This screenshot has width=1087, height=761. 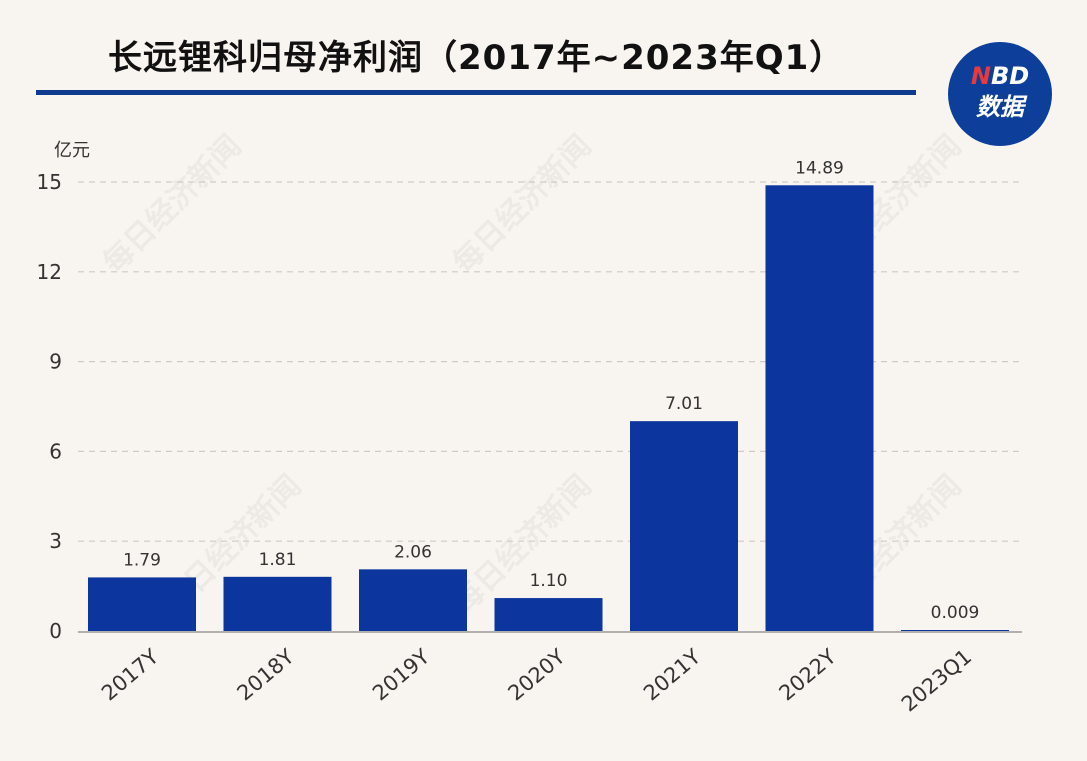 I want to click on logo-line-1: NBD, so click(x=1000, y=76).